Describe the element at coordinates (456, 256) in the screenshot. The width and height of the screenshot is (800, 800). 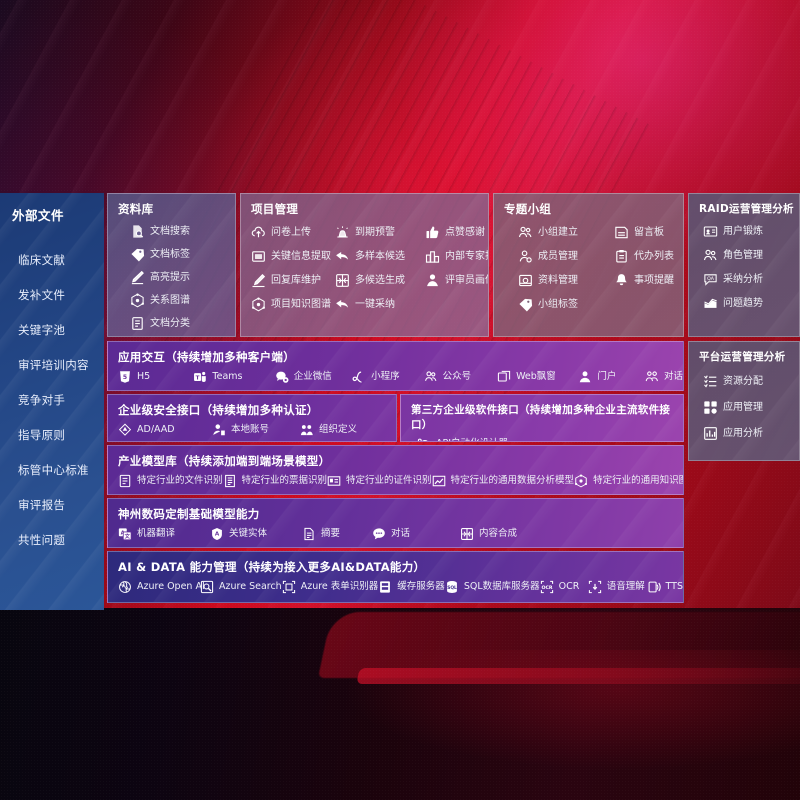
I see `project-item-expert-ranking: 内部专家排名` at that location.